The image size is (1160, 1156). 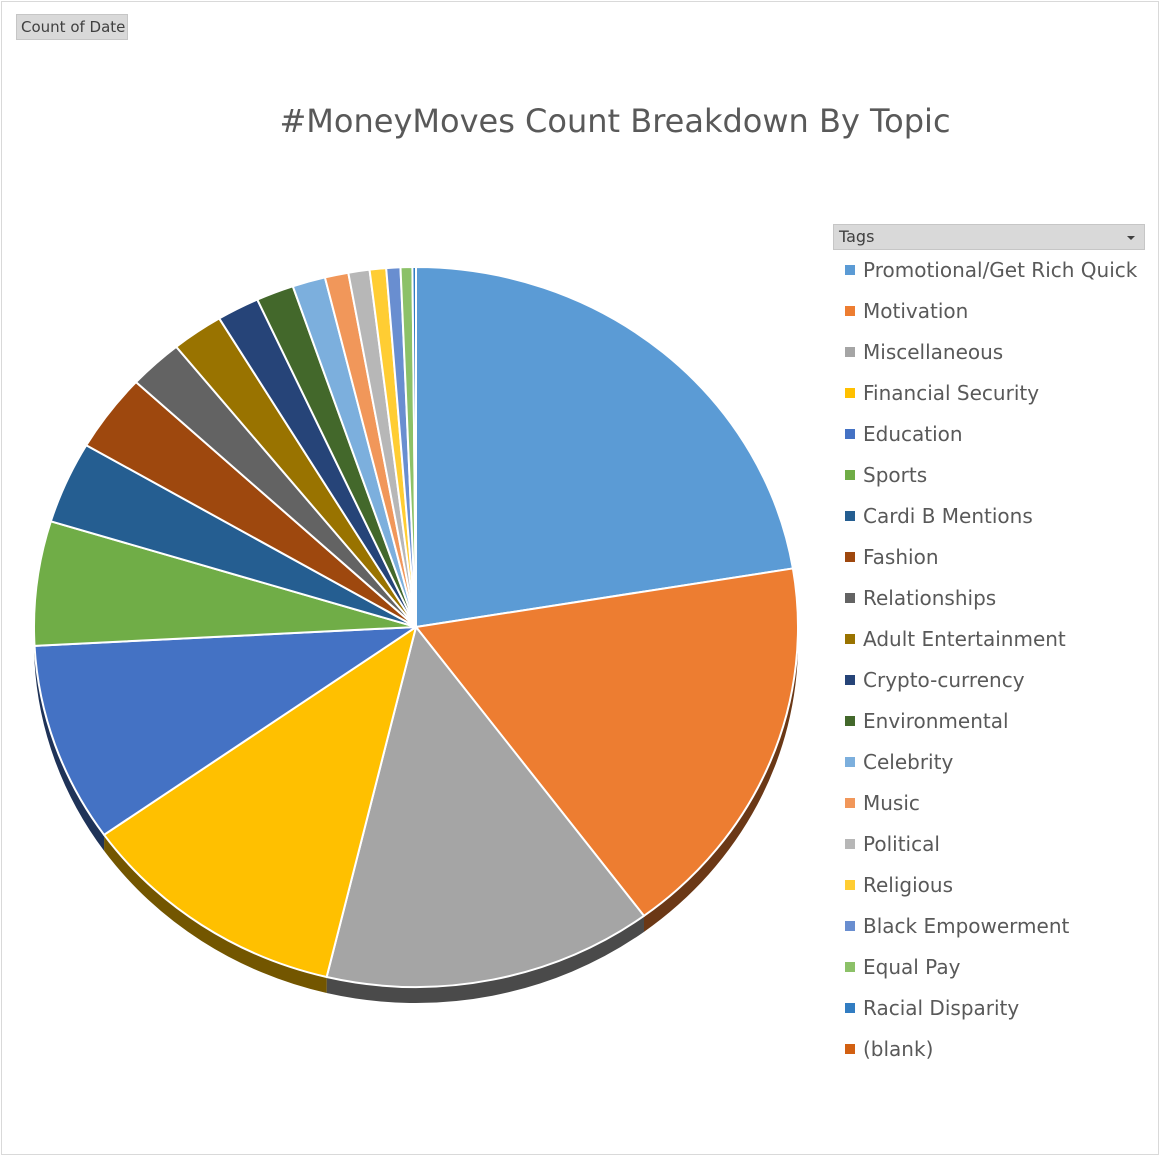 I want to click on legend-item: Crypto-currency, so click(x=1000, y=681).